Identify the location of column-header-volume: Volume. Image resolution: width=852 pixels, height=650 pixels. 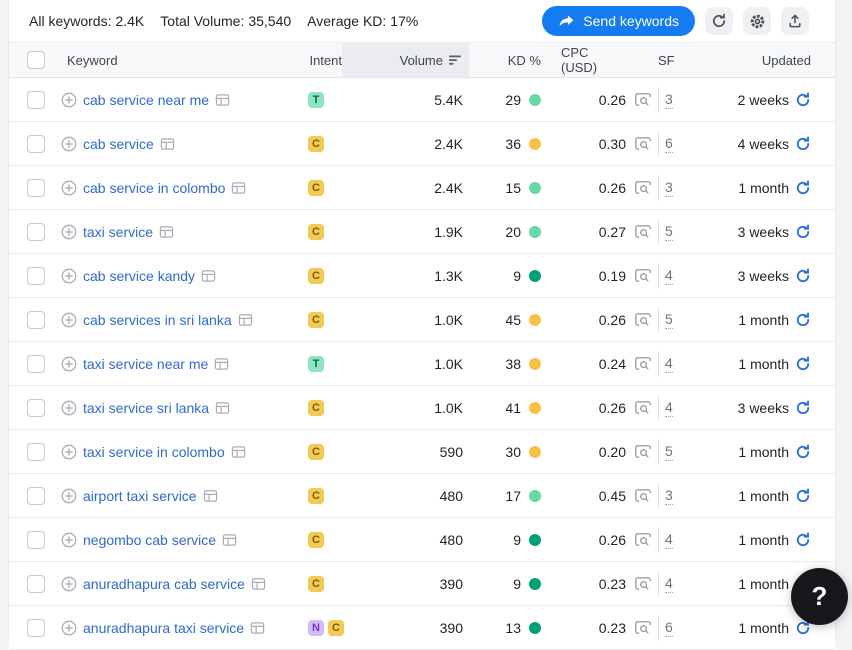
(405, 60).